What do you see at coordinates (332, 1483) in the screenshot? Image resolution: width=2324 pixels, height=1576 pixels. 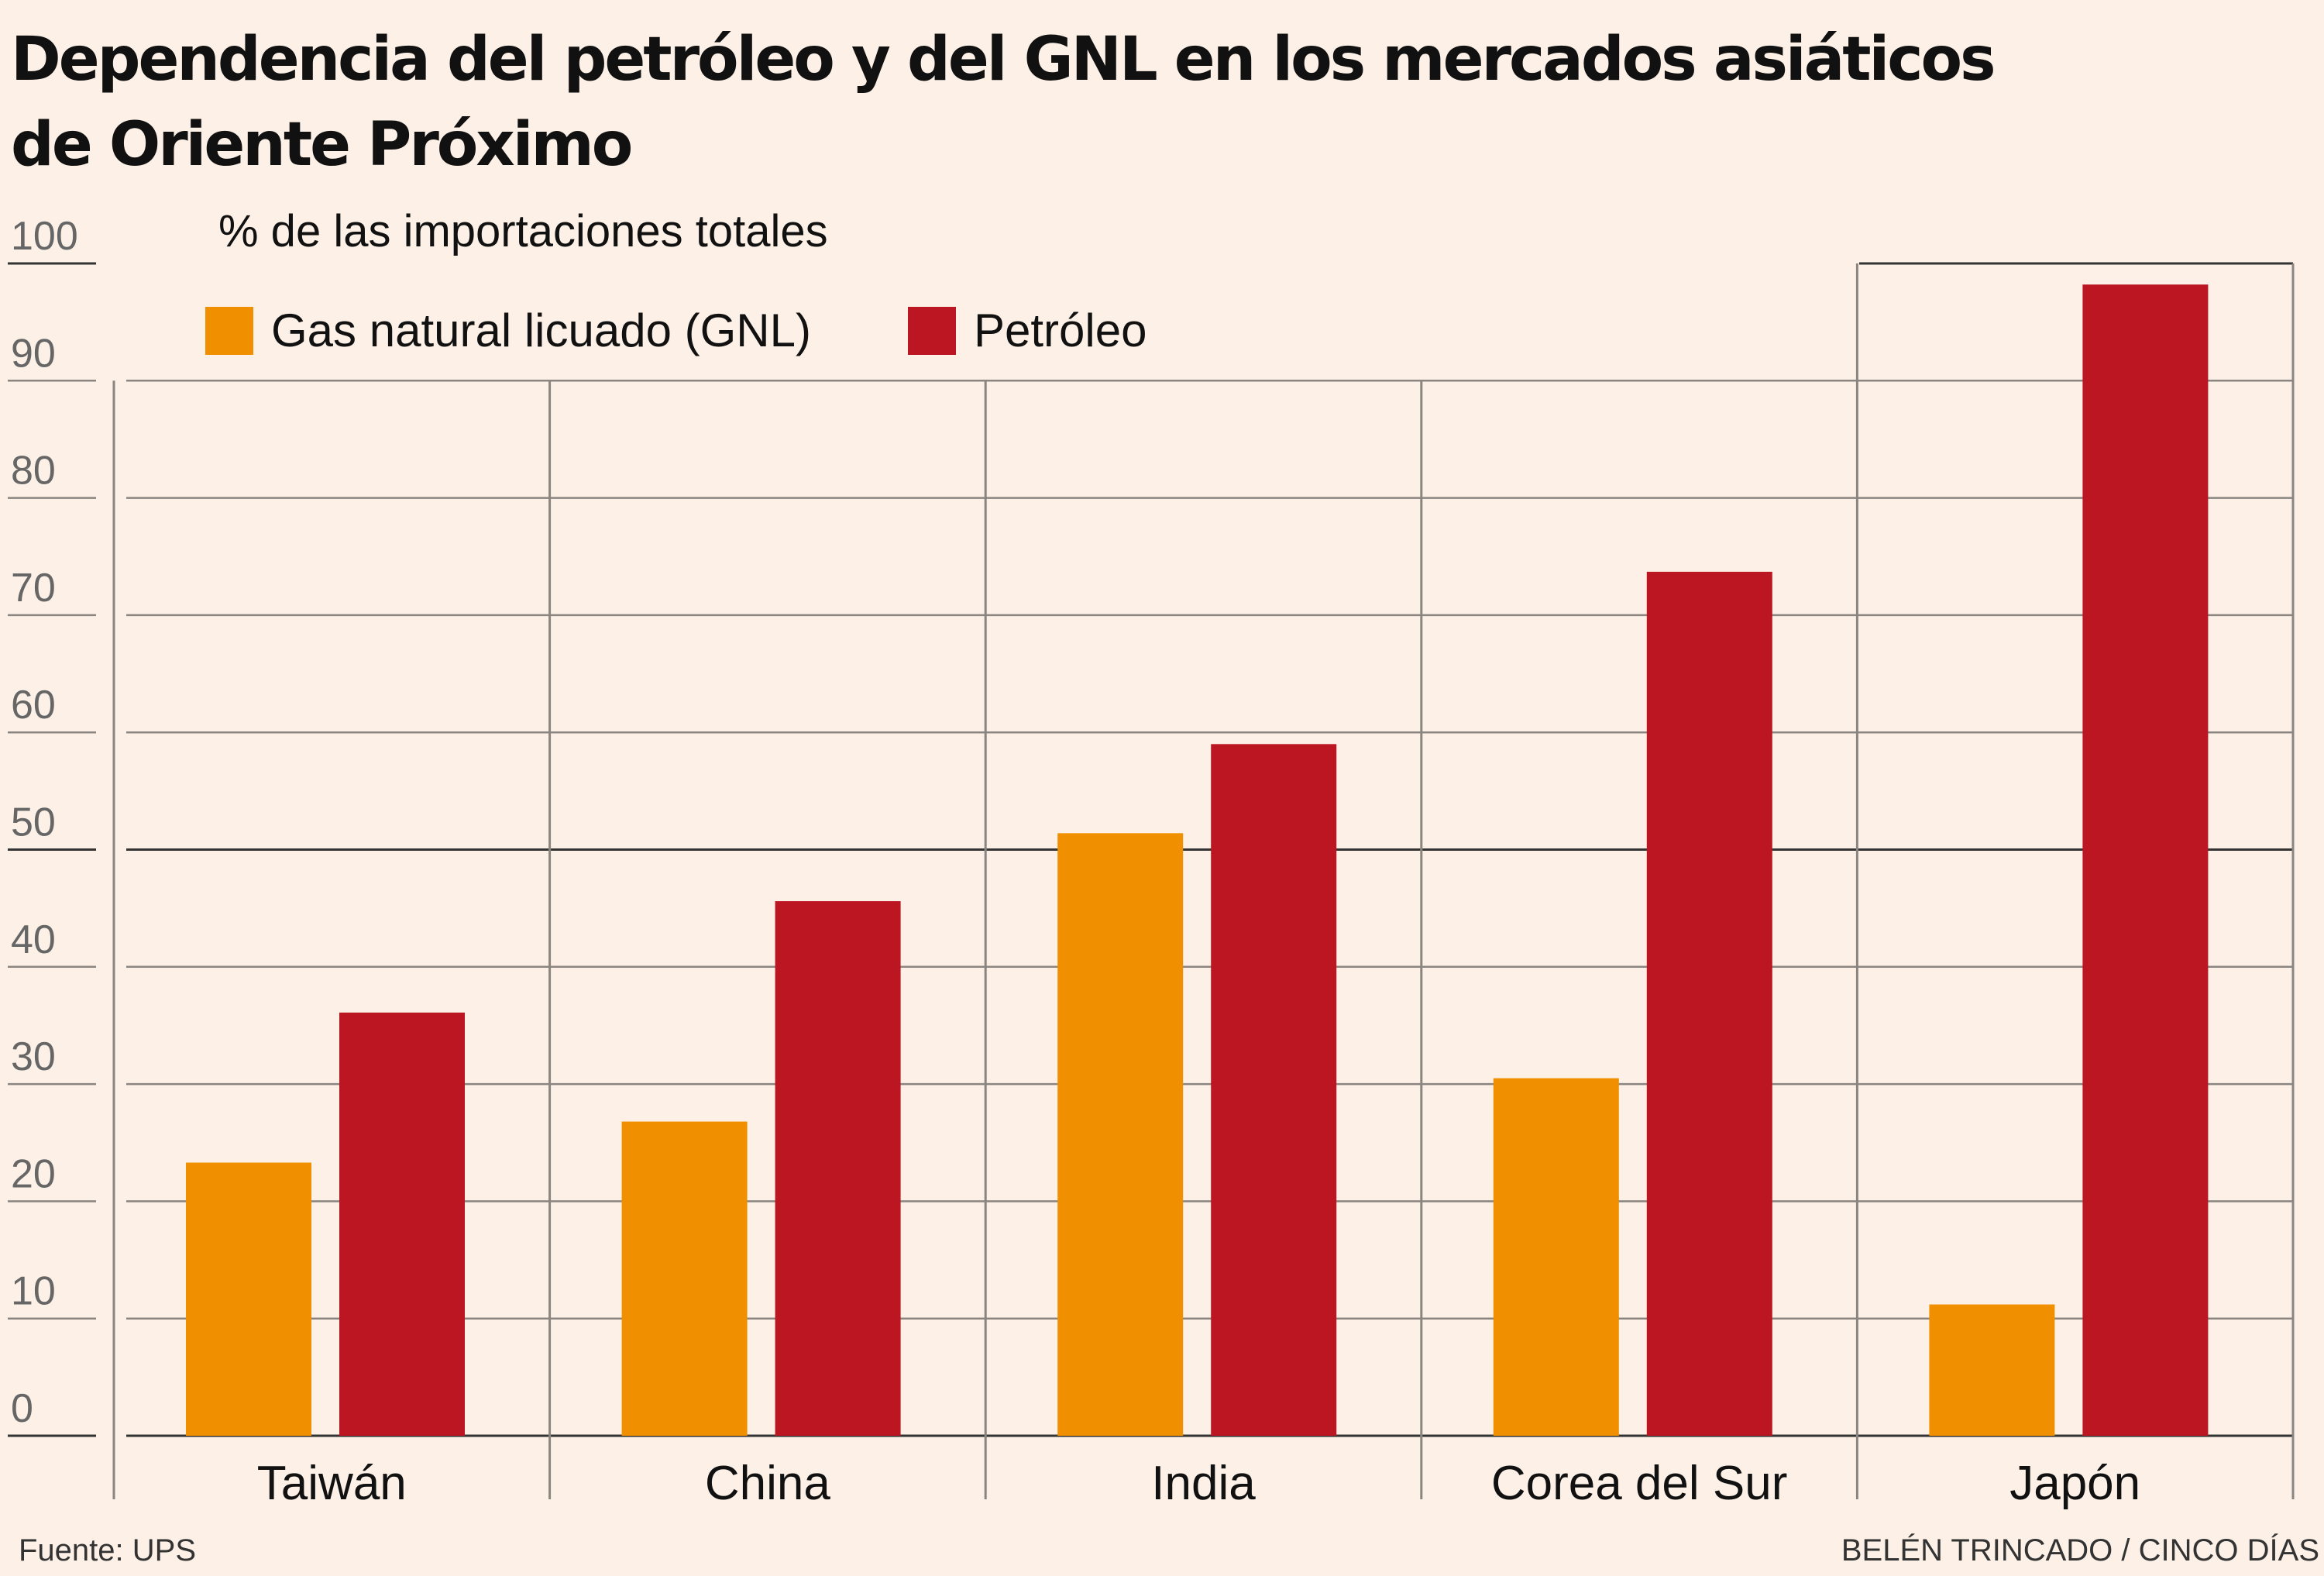 I see `category-label: Taiwán` at bounding box center [332, 1483].